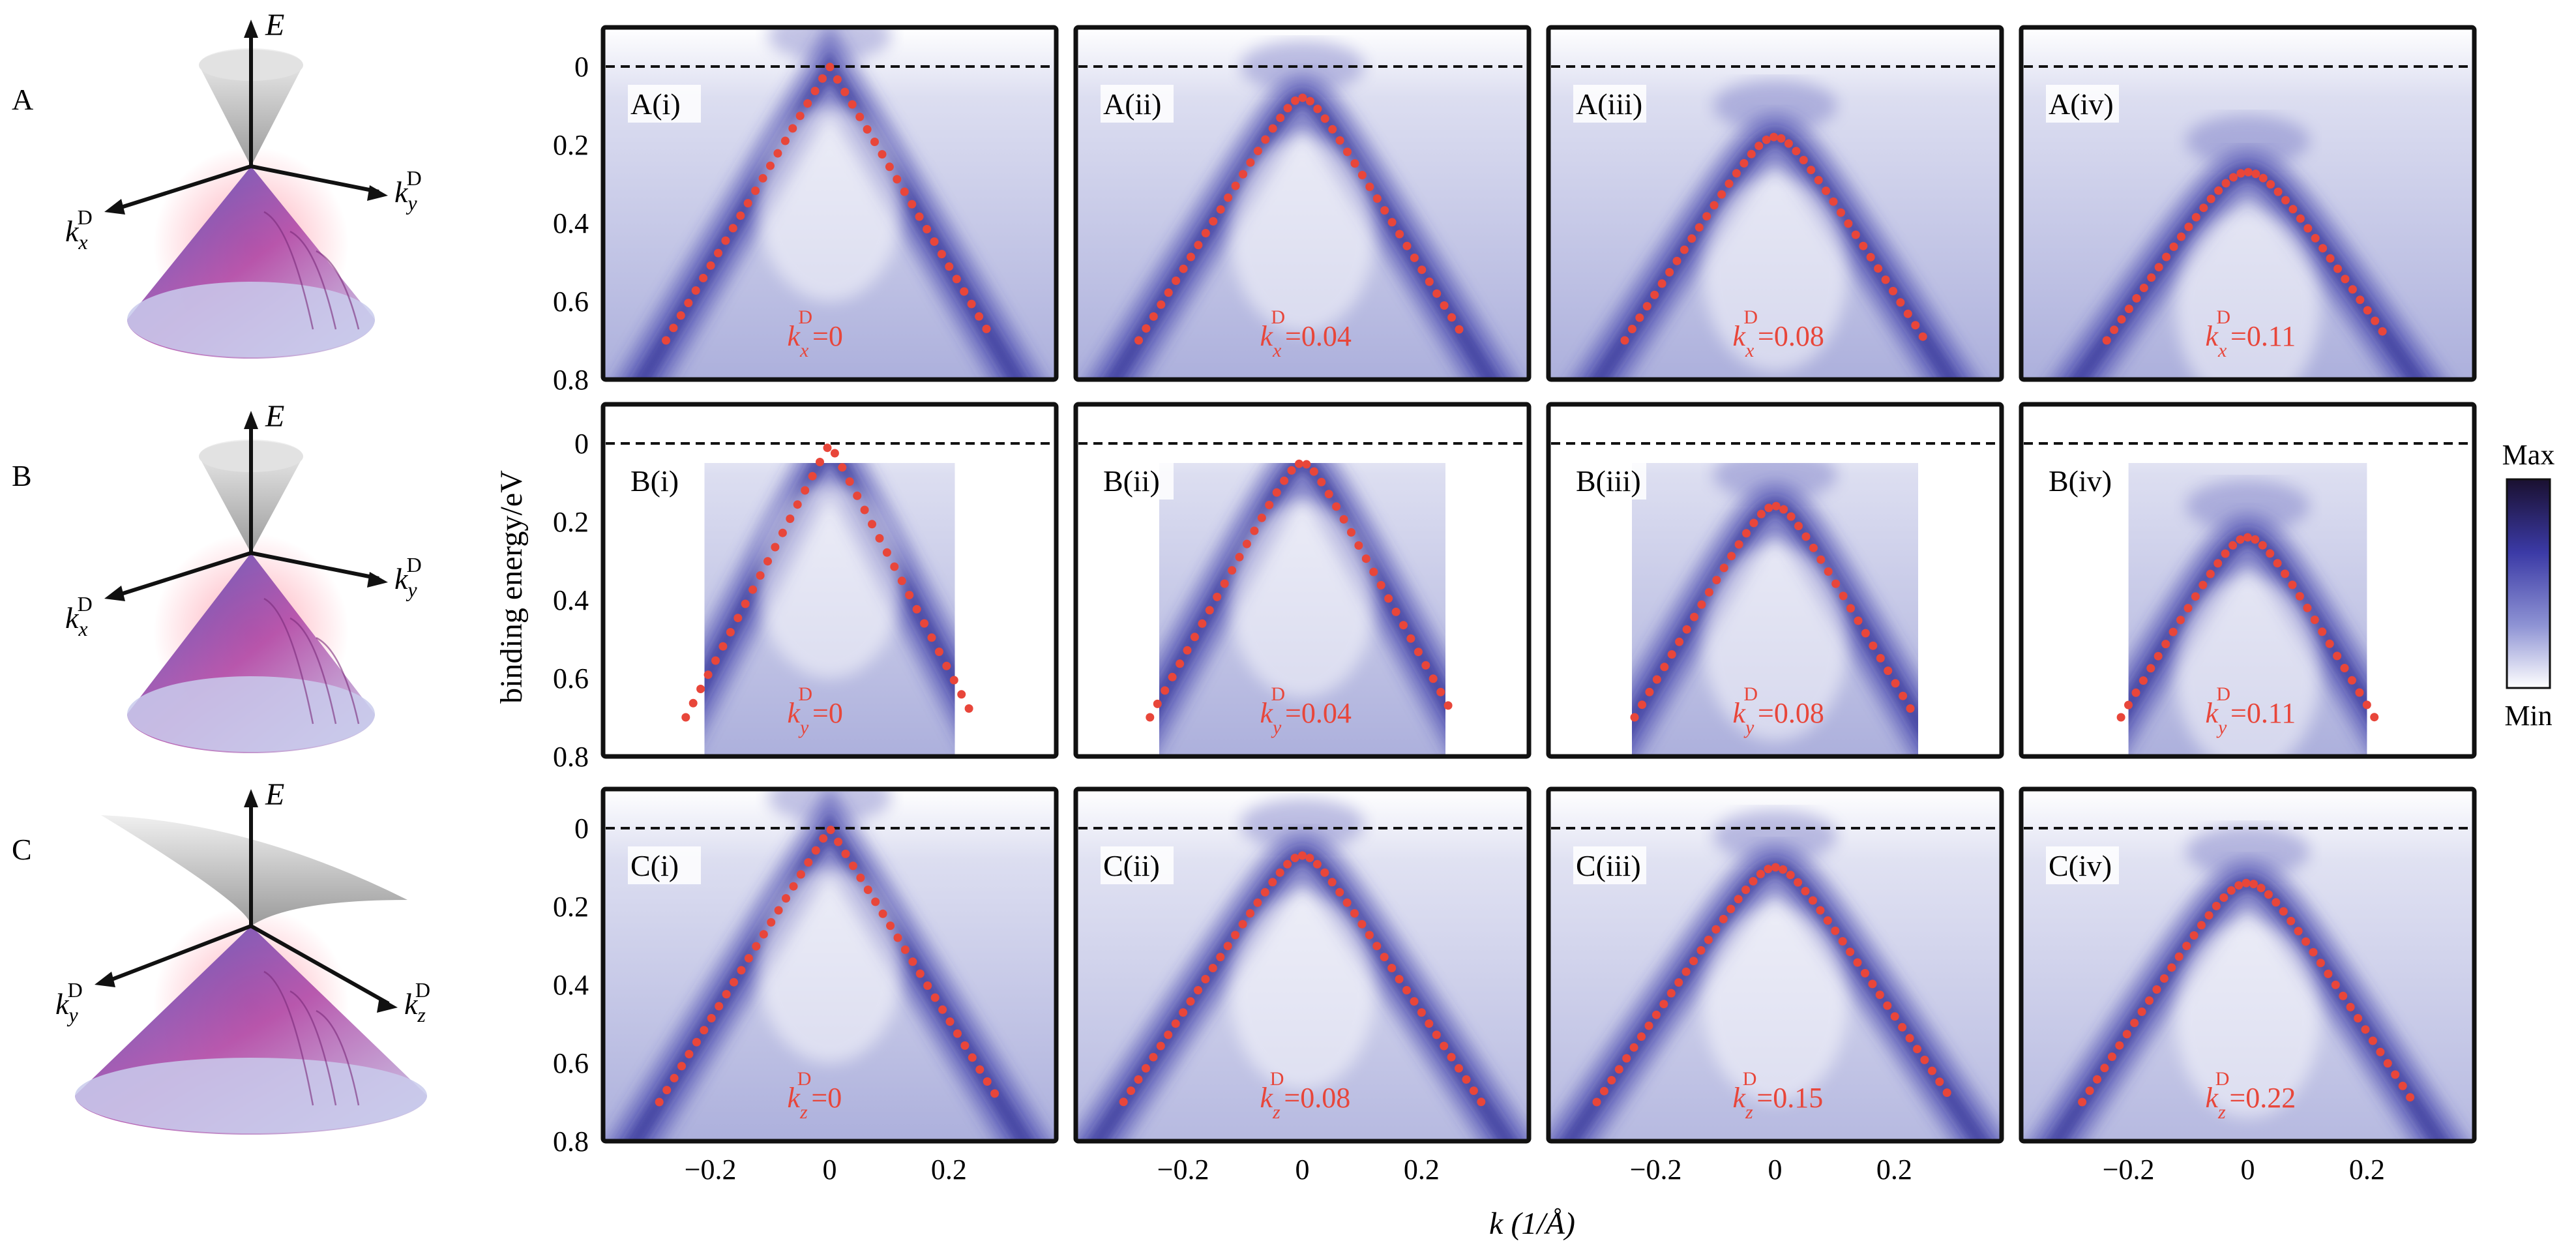 The height and width of the screenshot is (1254, 2576). Describe the element at coordinates (105, 979) in the screenshot. I see `k-left-arrowhead` at that location.